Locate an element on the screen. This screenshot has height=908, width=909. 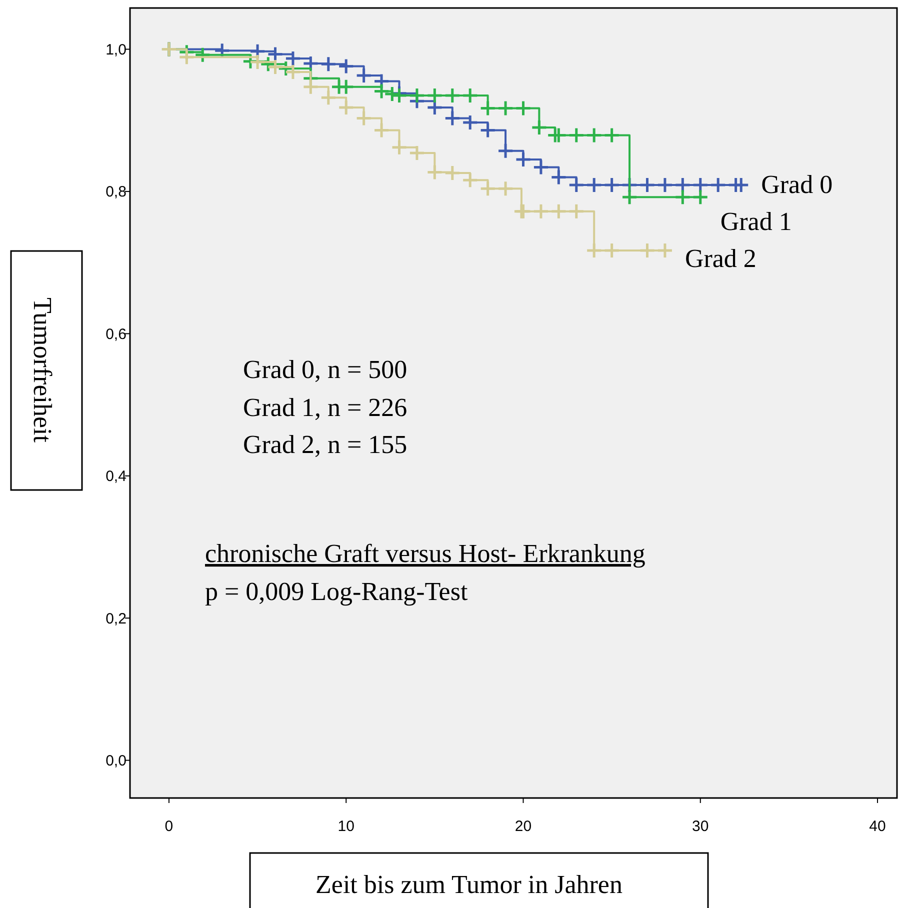
y-tick-label: 0,6 is located at coordinates (116, 334).